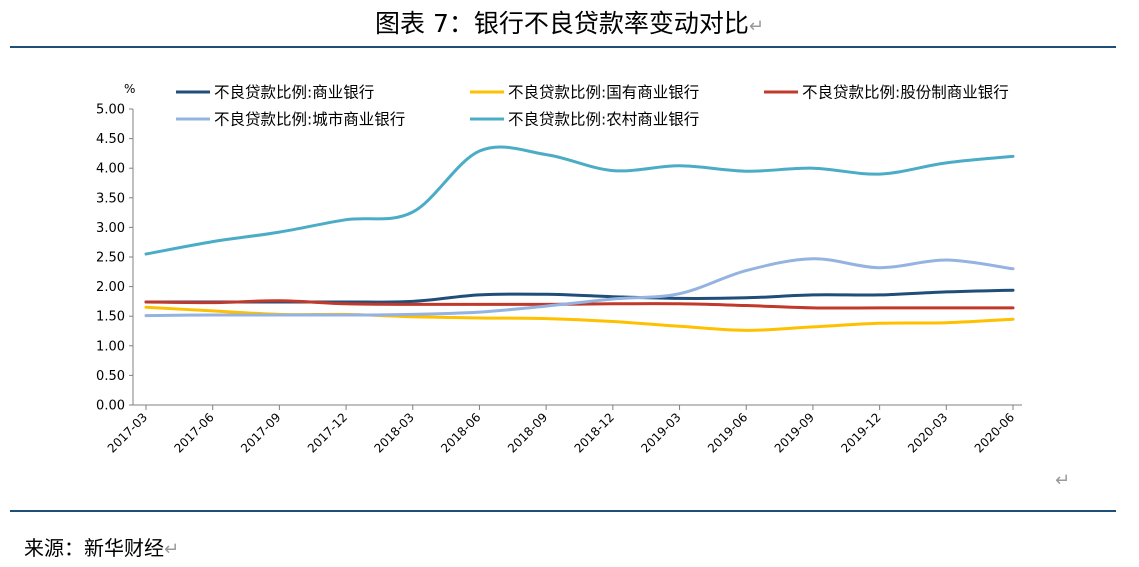 The width and height of the screenshot is (1139, 567). I want to click on x-tick-label: 2019-03, so click(660, 432).